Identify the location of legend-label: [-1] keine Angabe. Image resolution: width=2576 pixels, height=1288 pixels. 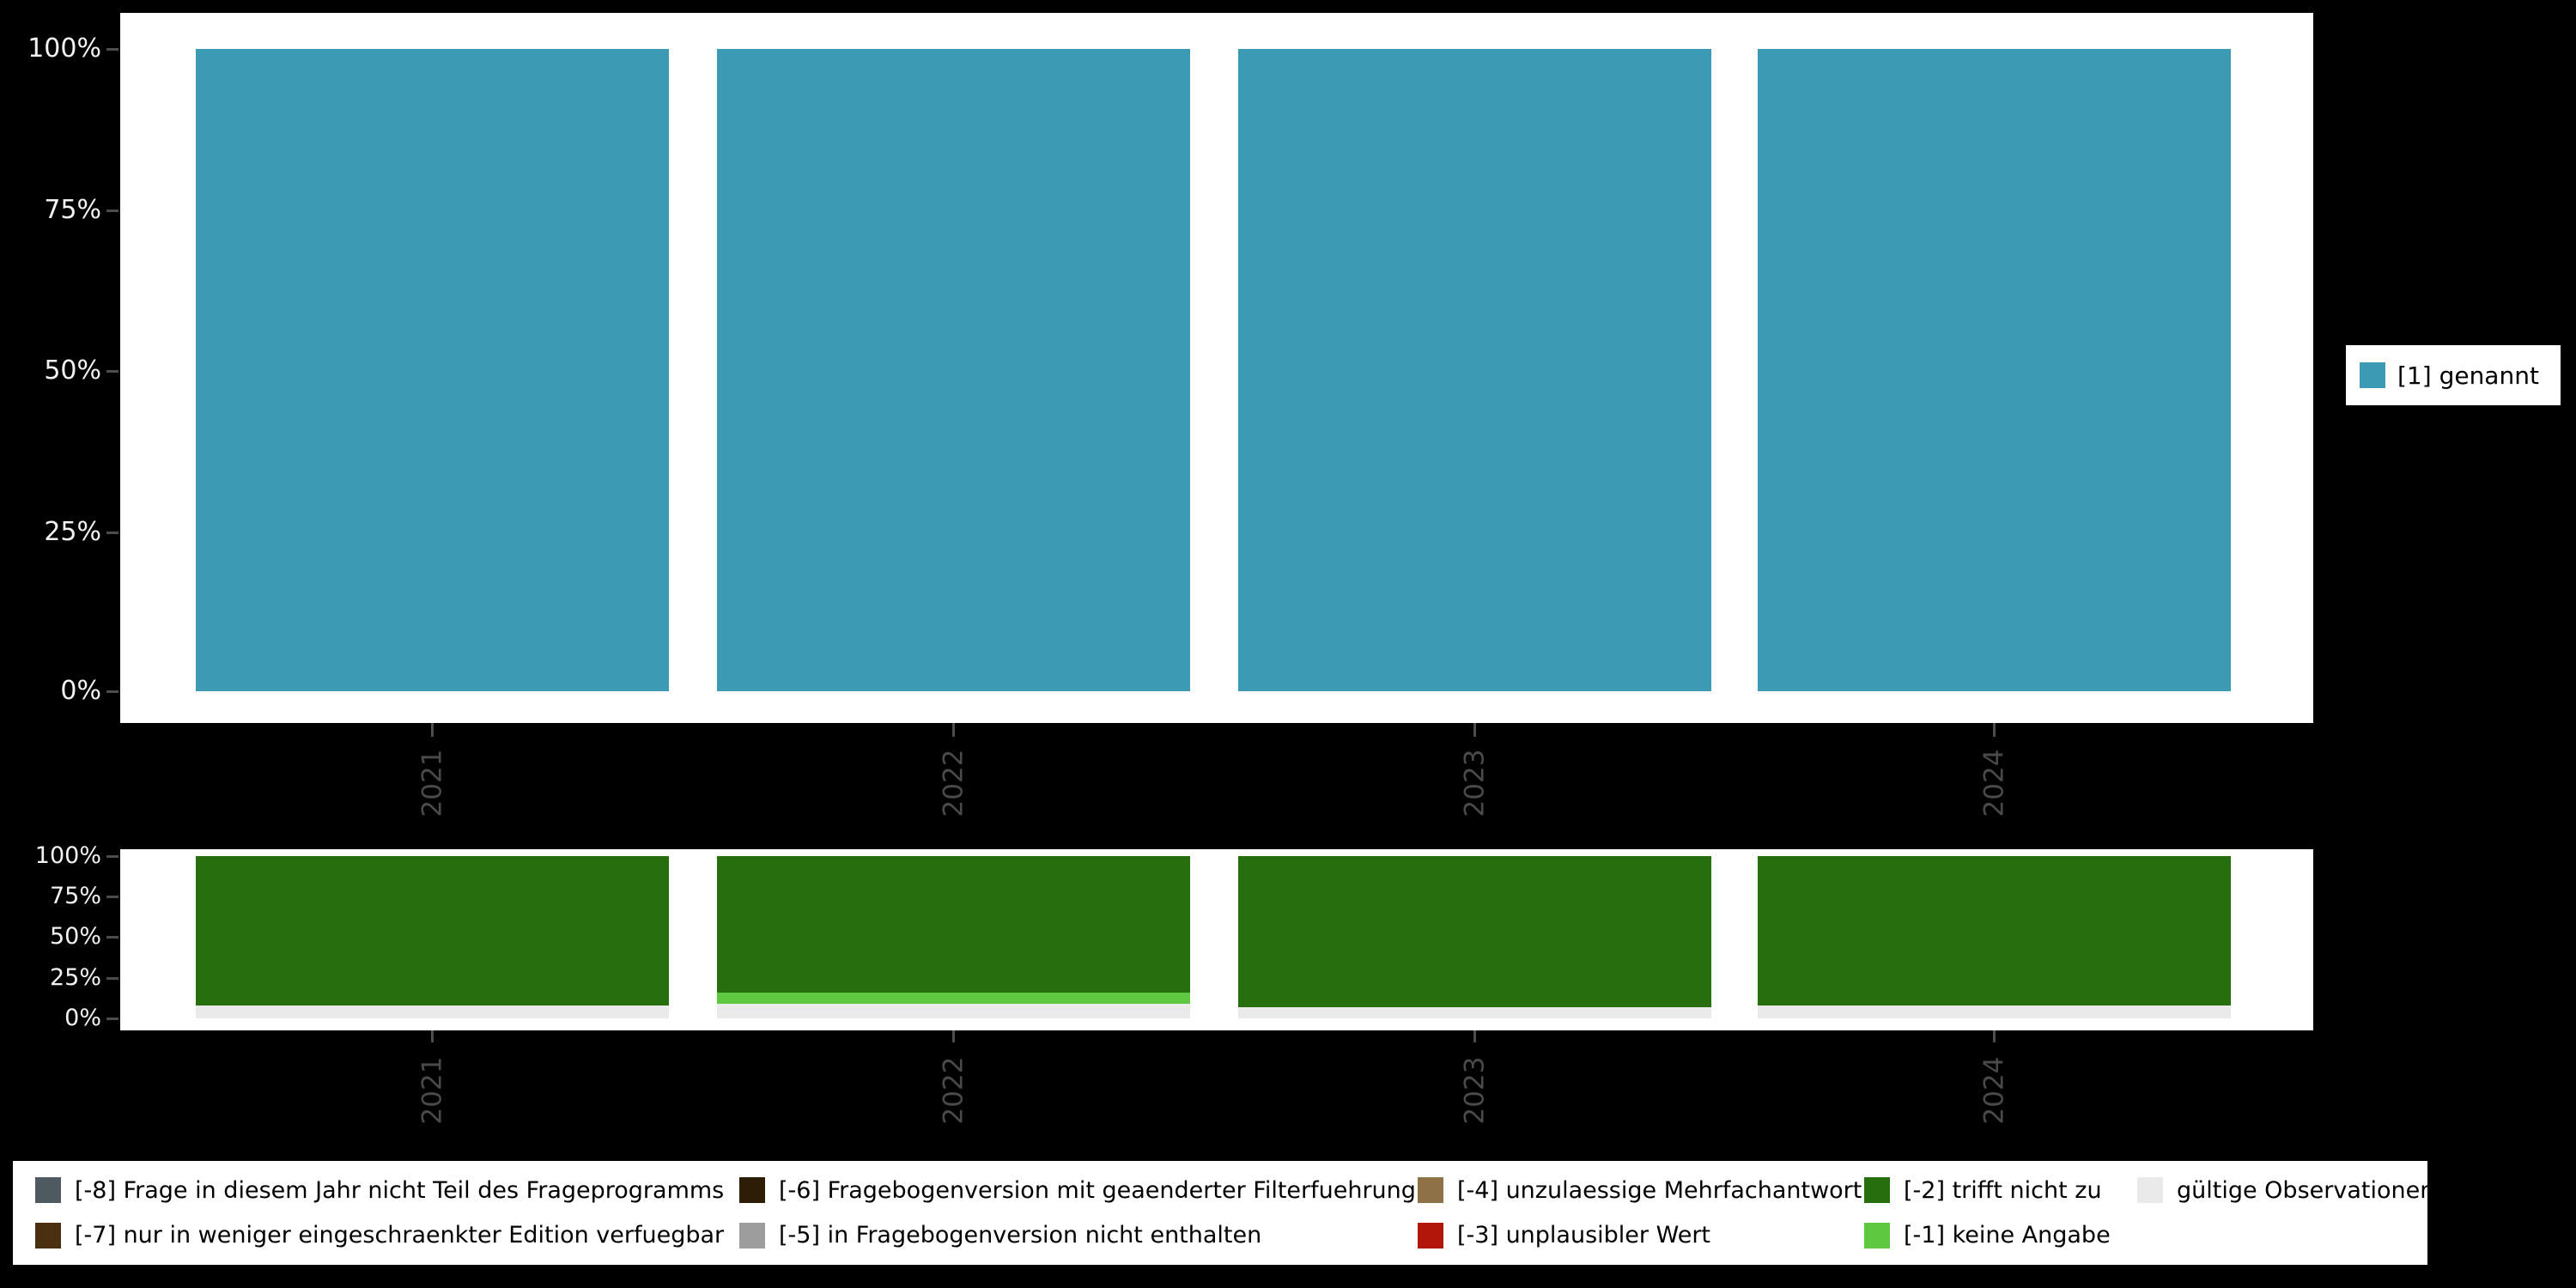
(2007, 1235).